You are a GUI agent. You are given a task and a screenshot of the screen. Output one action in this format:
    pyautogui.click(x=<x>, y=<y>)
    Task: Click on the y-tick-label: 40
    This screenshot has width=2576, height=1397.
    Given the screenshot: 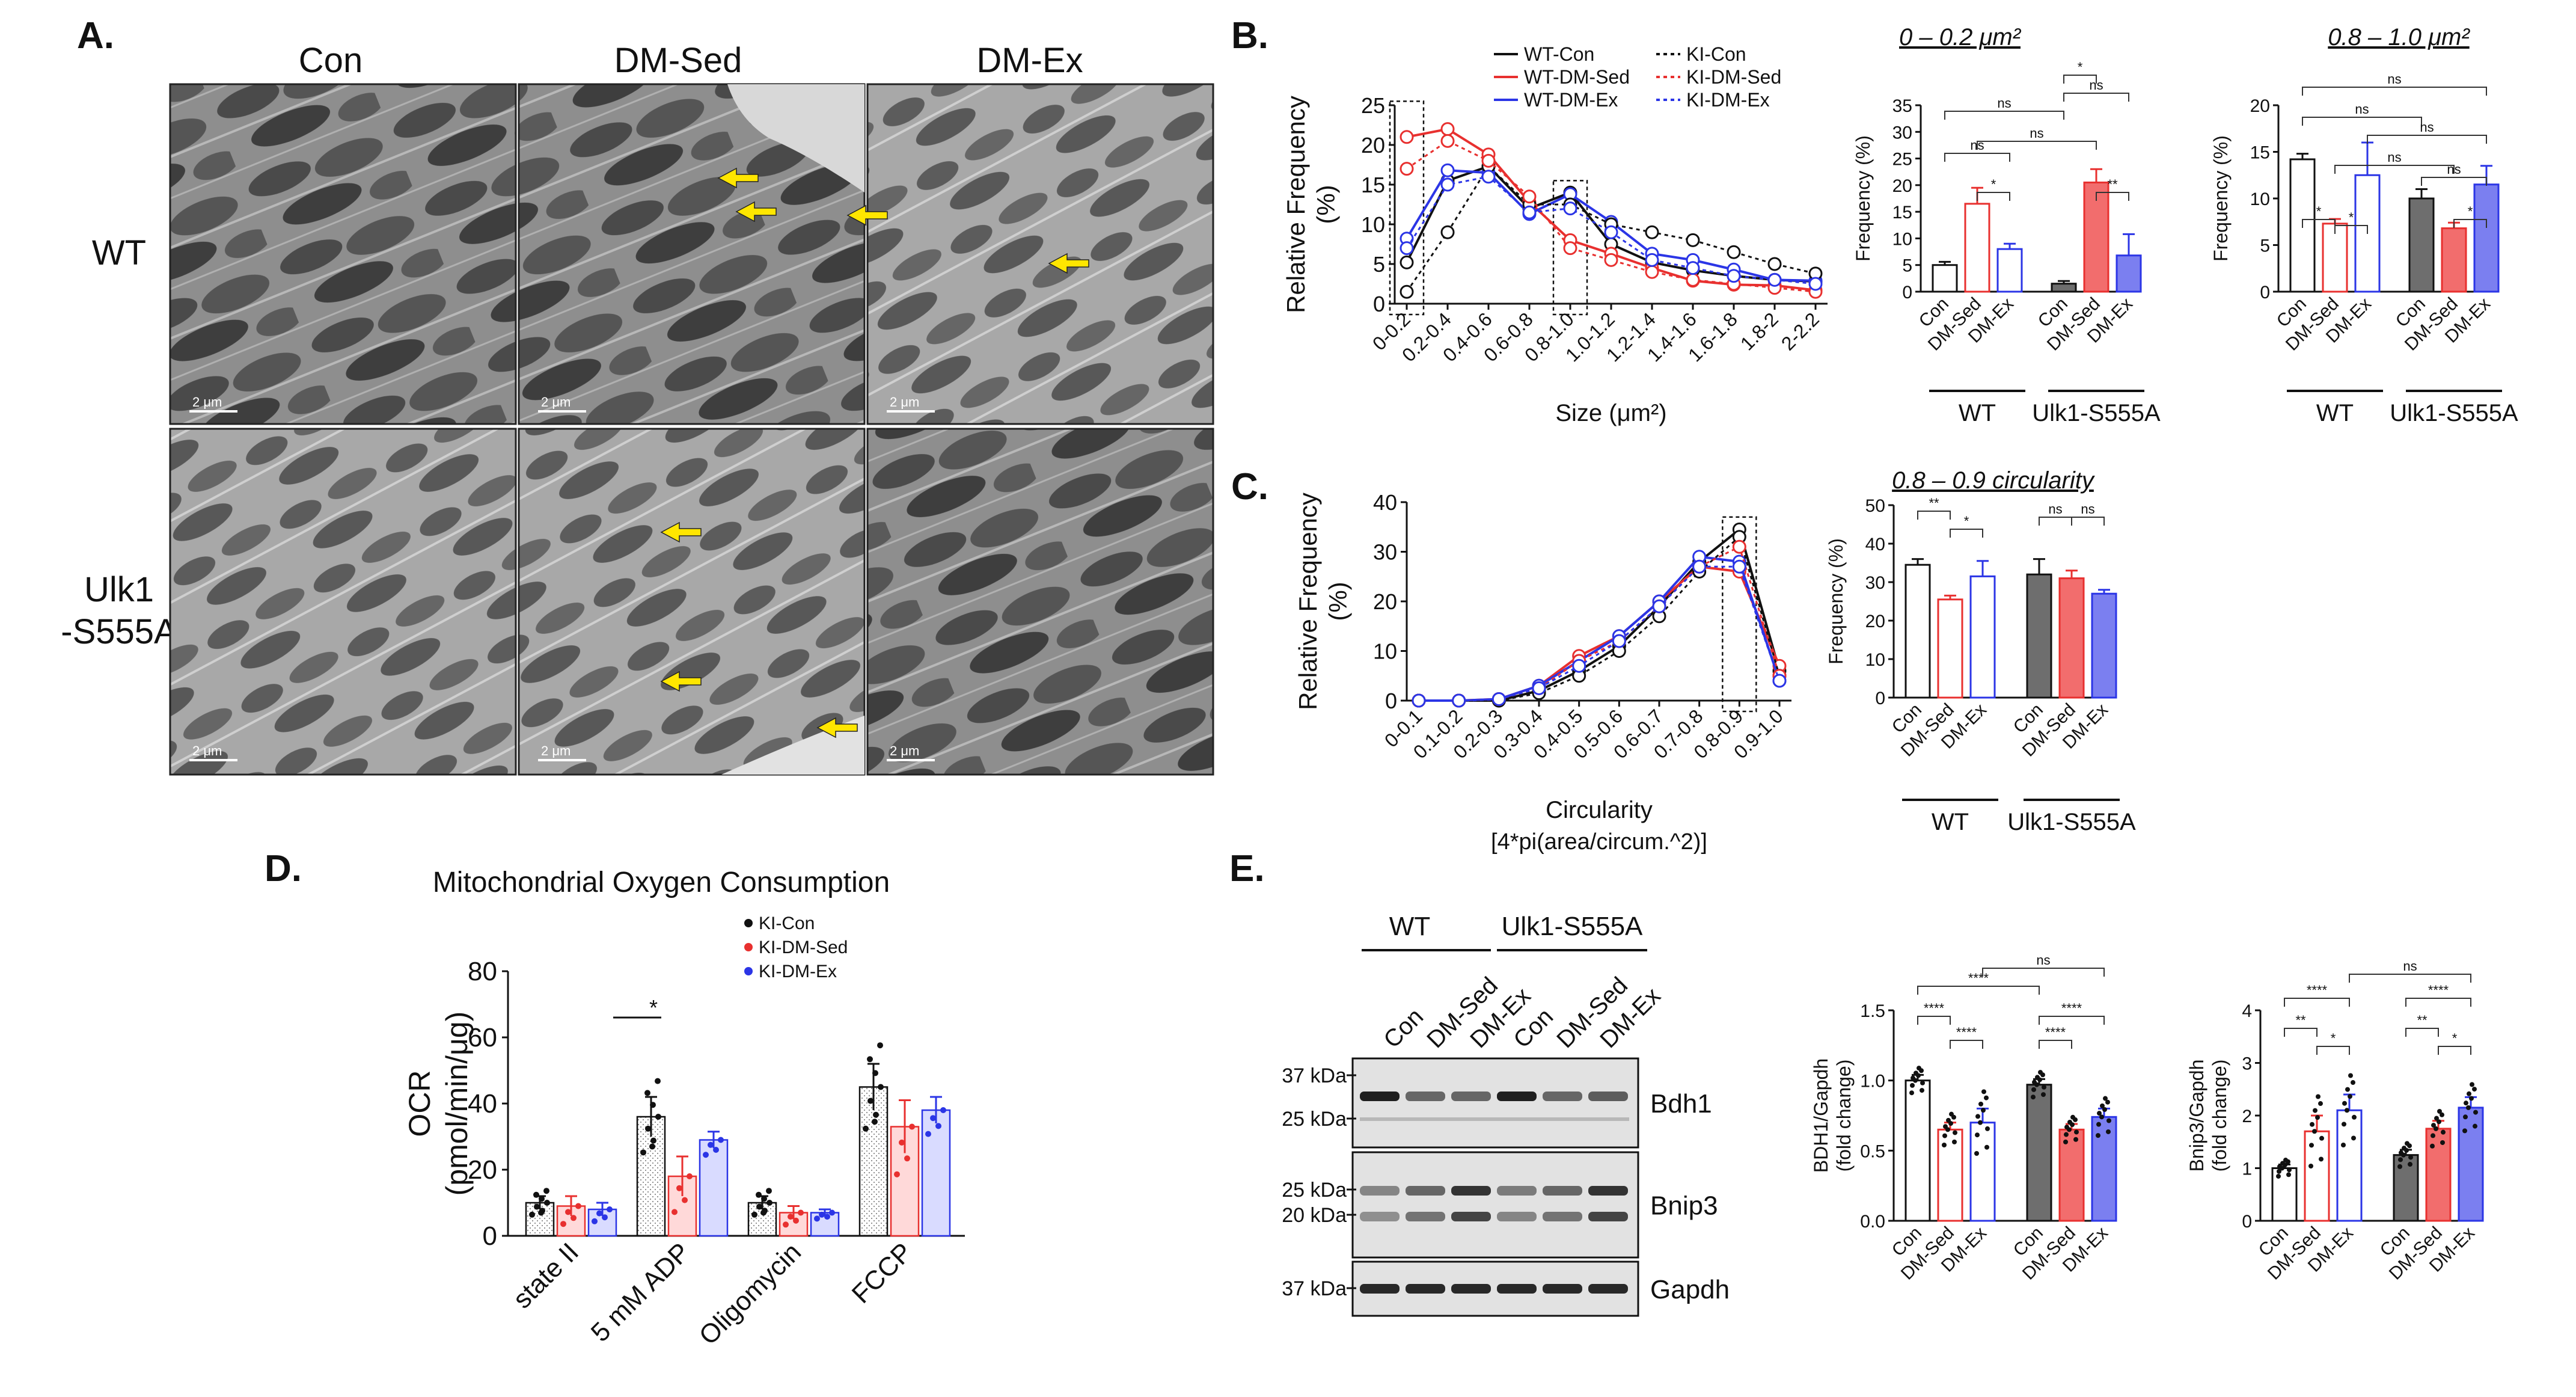 What is the action you would take?
    pyautogui.click(x=1385, y=502)
    